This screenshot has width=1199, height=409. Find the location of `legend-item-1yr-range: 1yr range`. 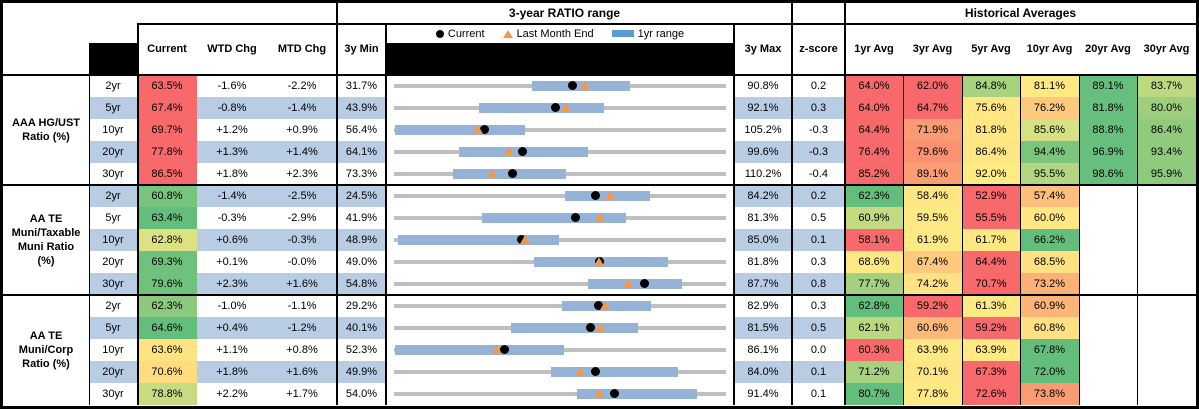

legend-item-1yr-range: 1yr range is located at coordinates (648, 33).